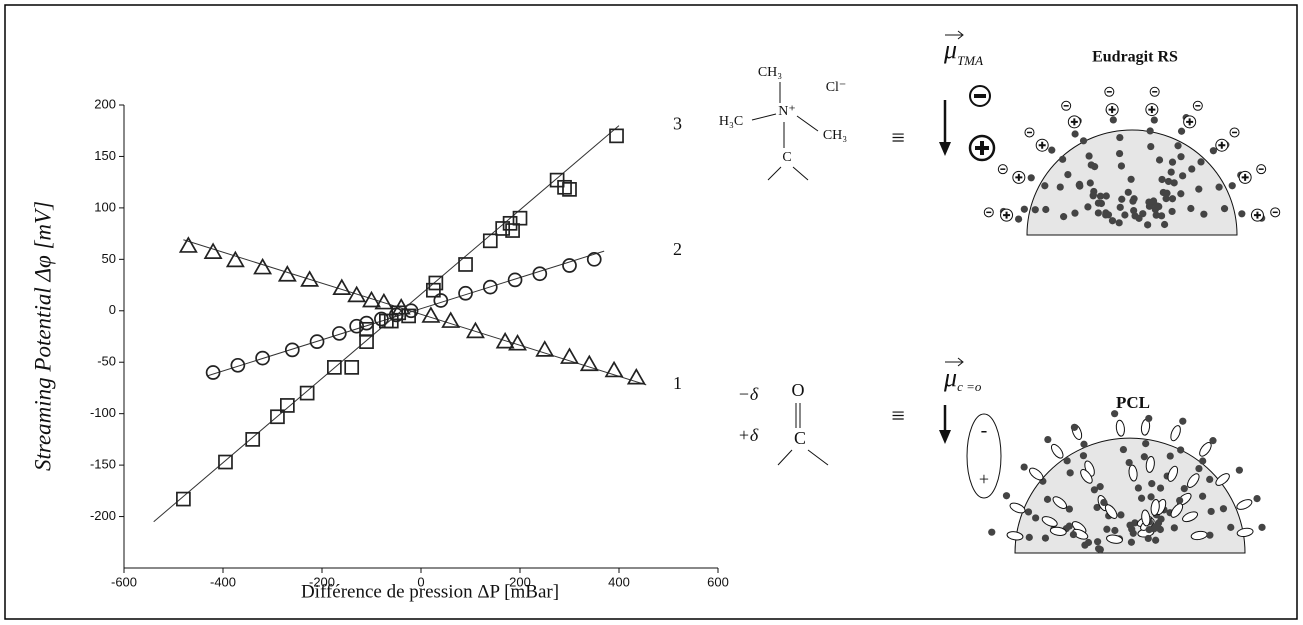 The height and width of the screenshot is (625, 1303). I want to click on y-axis-label: Streaming Potential Δφ [mV], so click(42, 336).